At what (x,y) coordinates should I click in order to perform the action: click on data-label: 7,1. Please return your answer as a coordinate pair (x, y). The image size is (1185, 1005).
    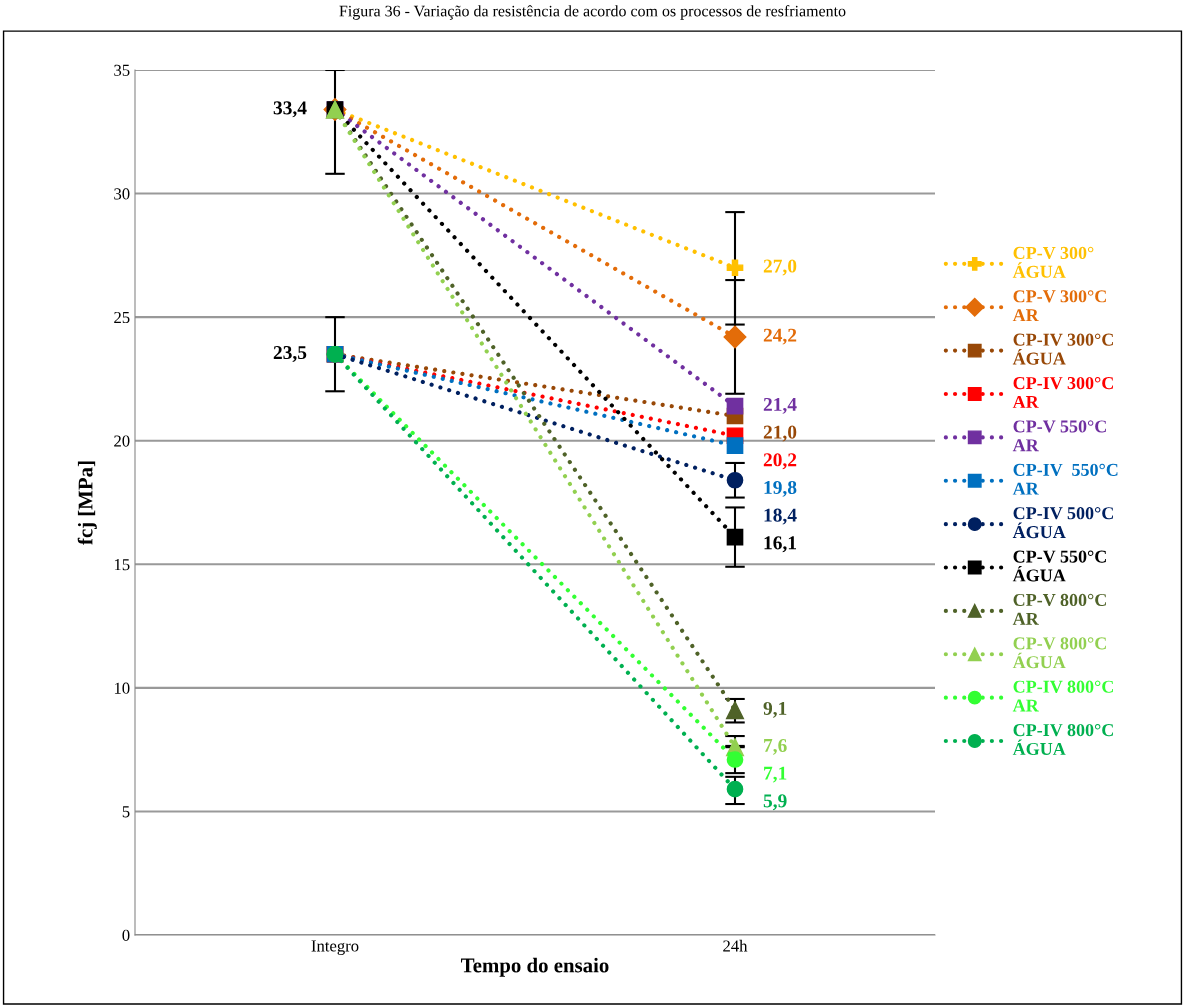
    Looking at the image, I should click on (775, 774).